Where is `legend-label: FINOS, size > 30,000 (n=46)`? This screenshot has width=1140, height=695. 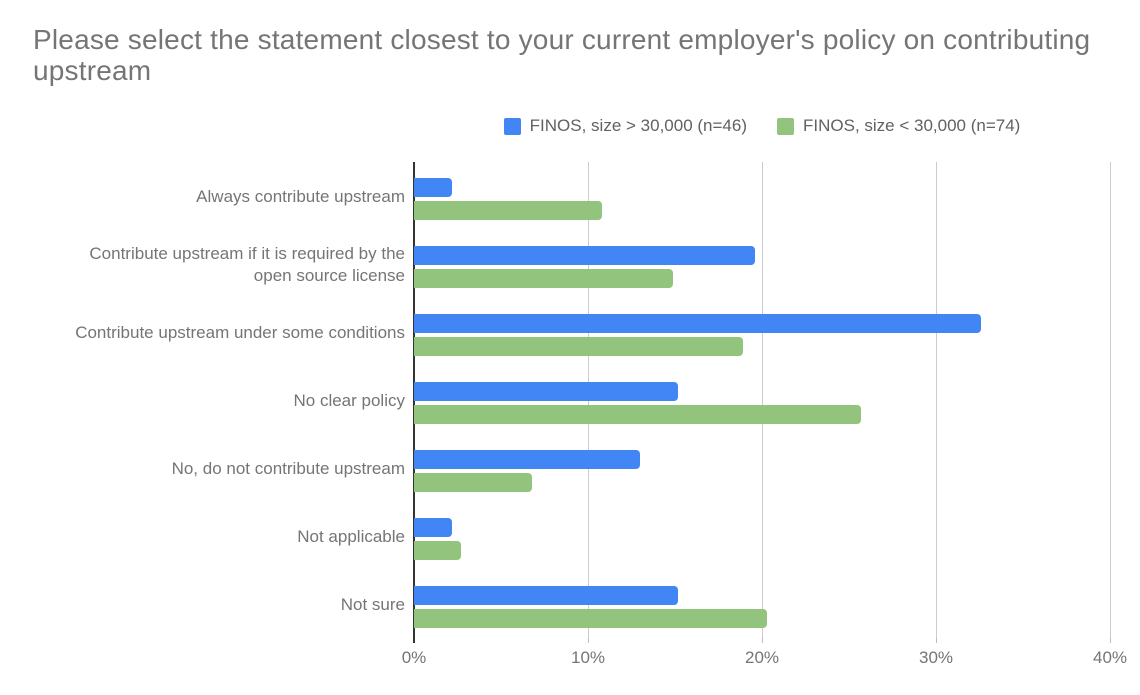 legend-label: FINOS, size > 30,000 (n=46) is located at coordinates (638, 125).